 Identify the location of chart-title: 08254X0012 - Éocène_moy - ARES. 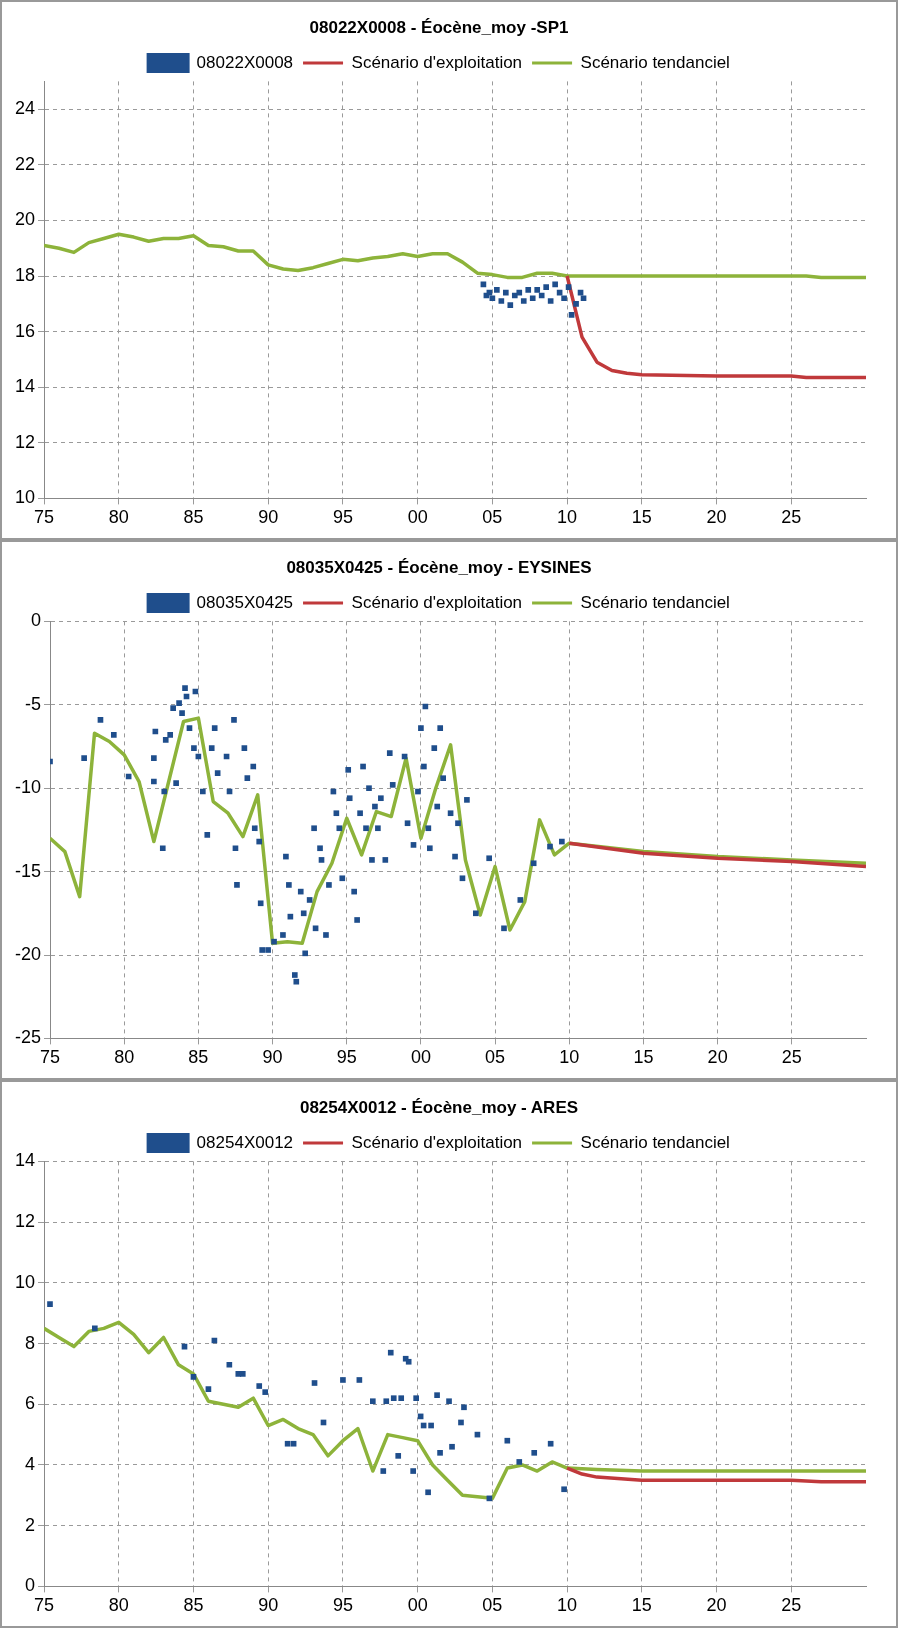
(439, 1107).